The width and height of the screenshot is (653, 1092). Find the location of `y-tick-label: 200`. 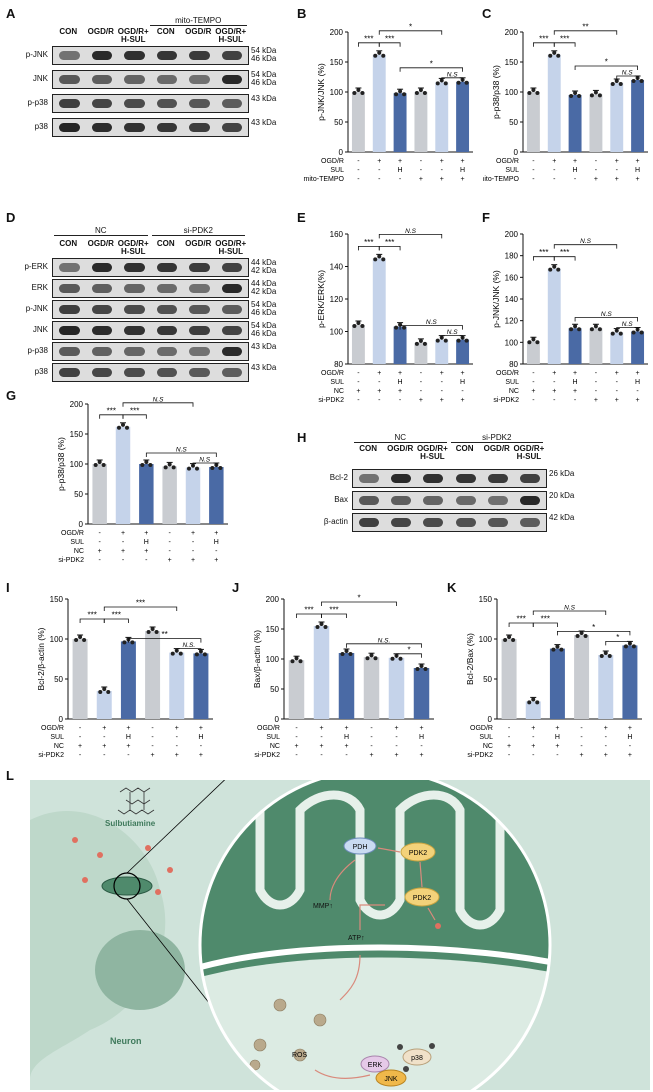

y-tick-label: 200 is located at coordinates (512, 234).